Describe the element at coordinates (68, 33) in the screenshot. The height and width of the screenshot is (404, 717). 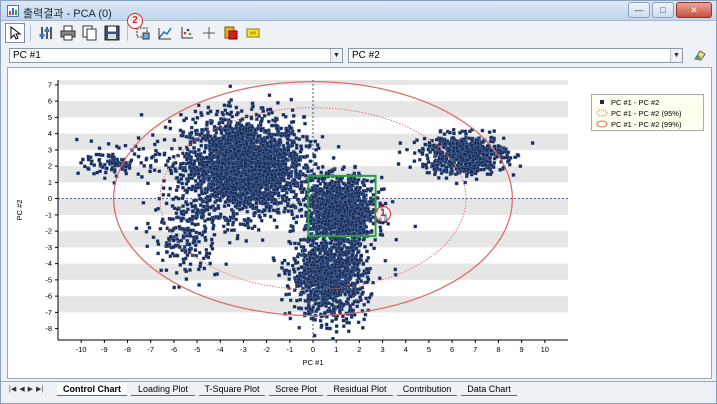
I see `print-tool-button` at that location.